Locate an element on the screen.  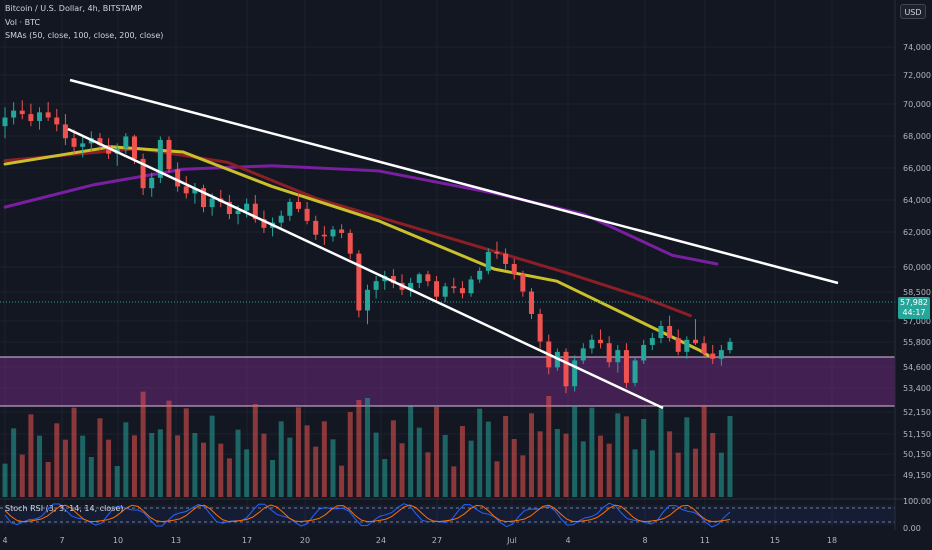
date-tick-label: 10 is located at coordinates (118, 540).